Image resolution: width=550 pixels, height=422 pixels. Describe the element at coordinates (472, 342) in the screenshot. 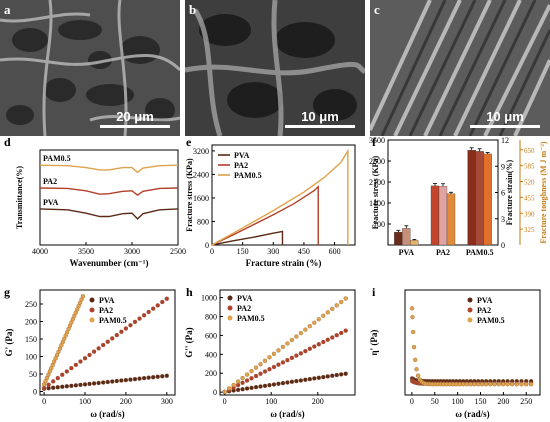

I see `i-frame` at that location.